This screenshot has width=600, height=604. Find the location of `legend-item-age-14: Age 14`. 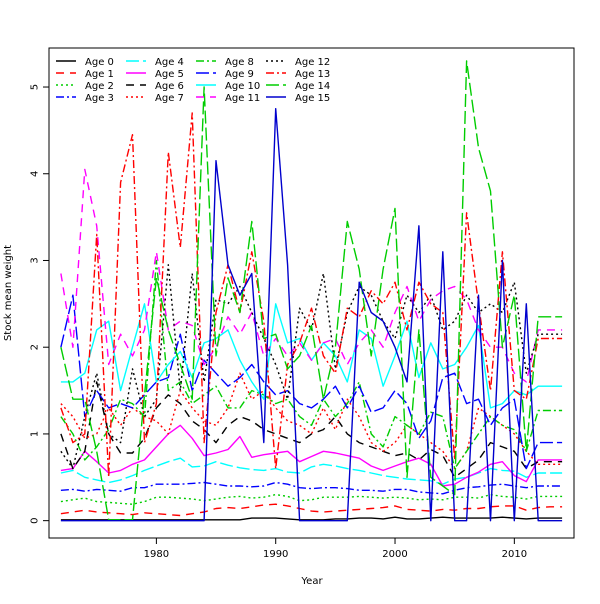

legend-item-age-14: Age 14 is located at coordinates (298, 86).